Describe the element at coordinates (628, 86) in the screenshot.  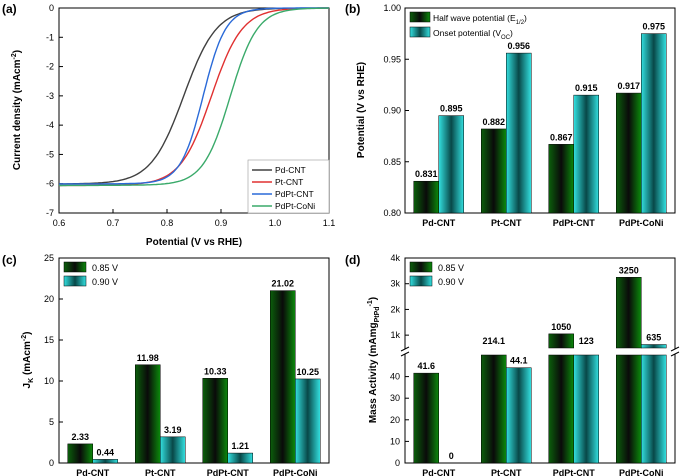
I see `bar-value-label: 0.917` at that location.